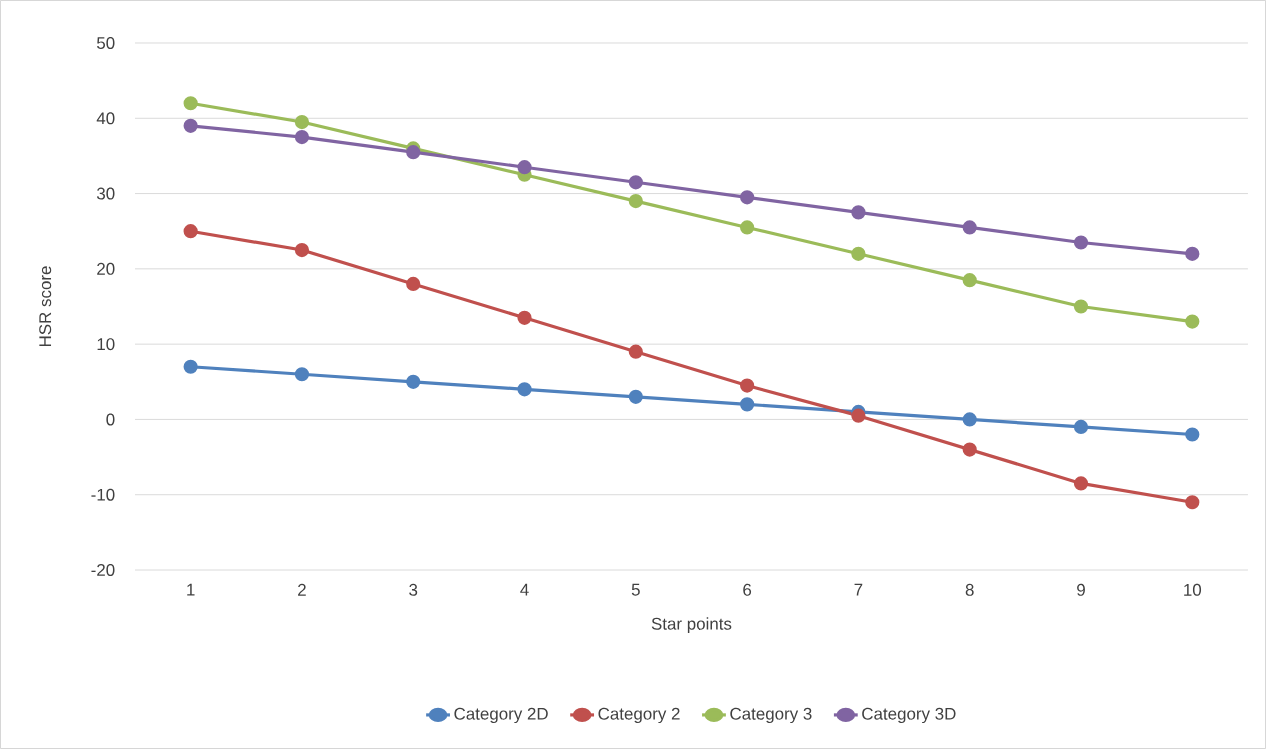 The width and height of the screenshot is (1266, 749). Describe the element at coordinates (106, 344) in the screenshot. I see `y-tick-label: 10` at that location.